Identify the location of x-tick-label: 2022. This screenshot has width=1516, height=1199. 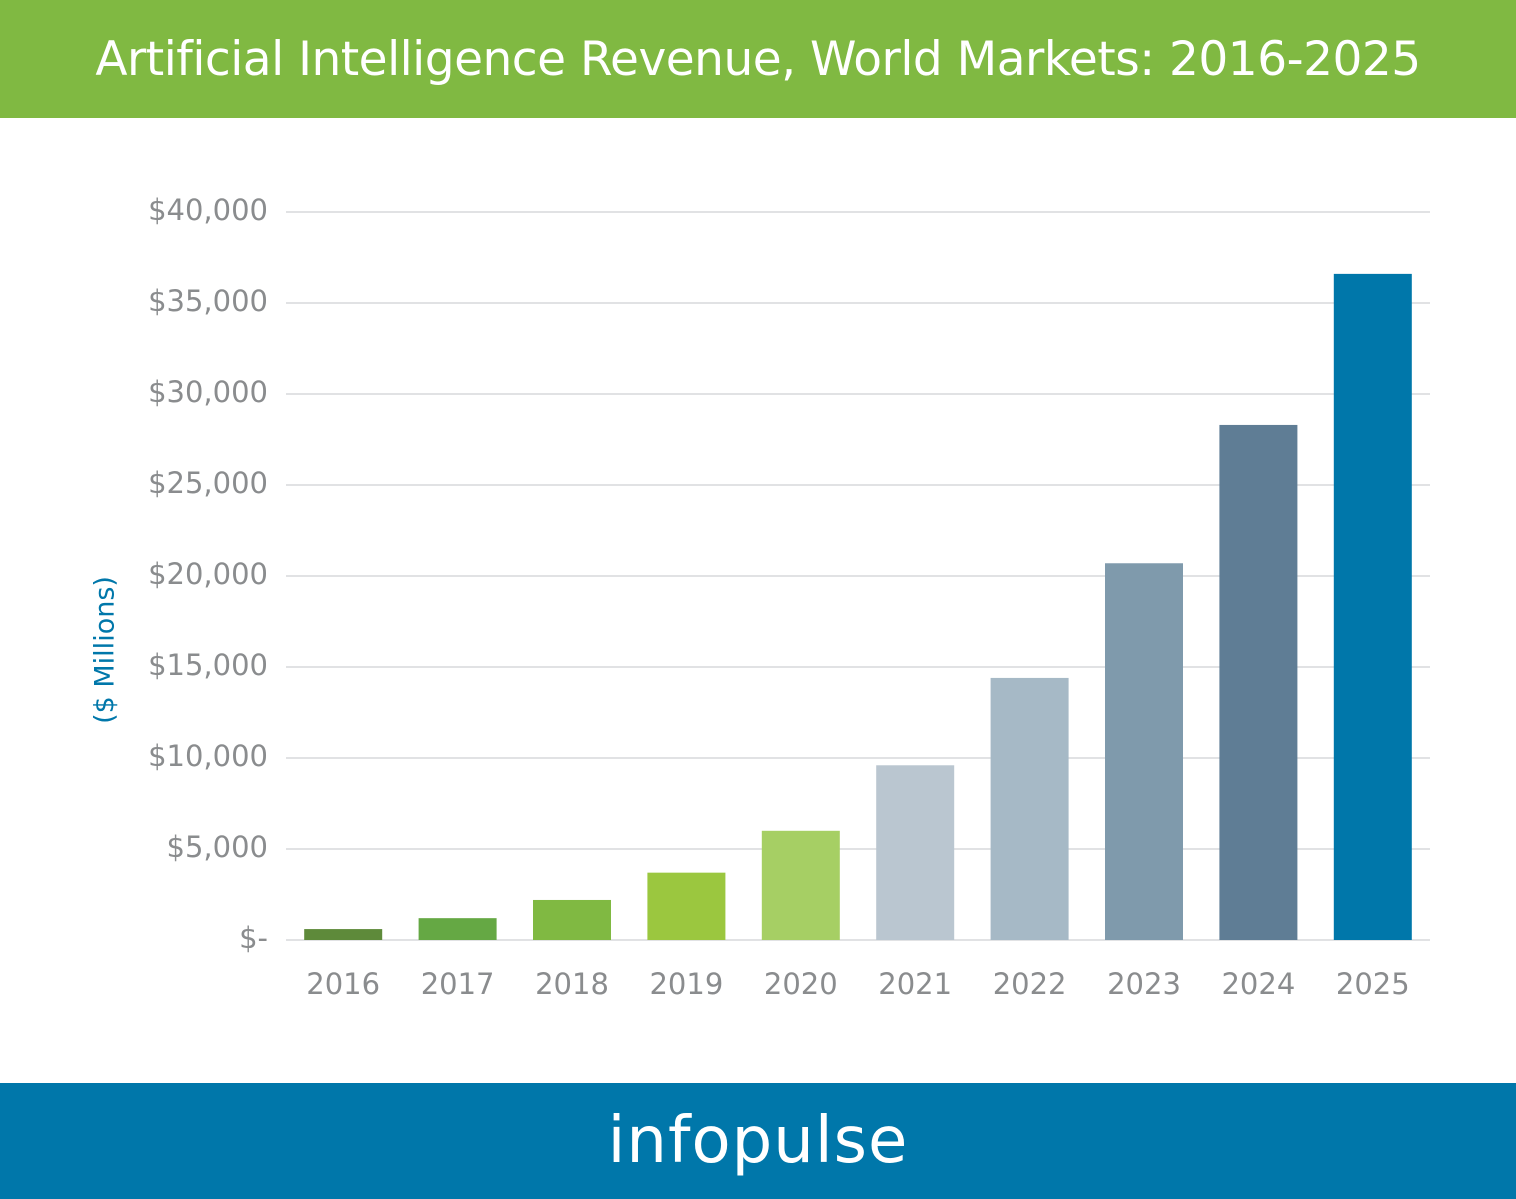
(1030, 984).